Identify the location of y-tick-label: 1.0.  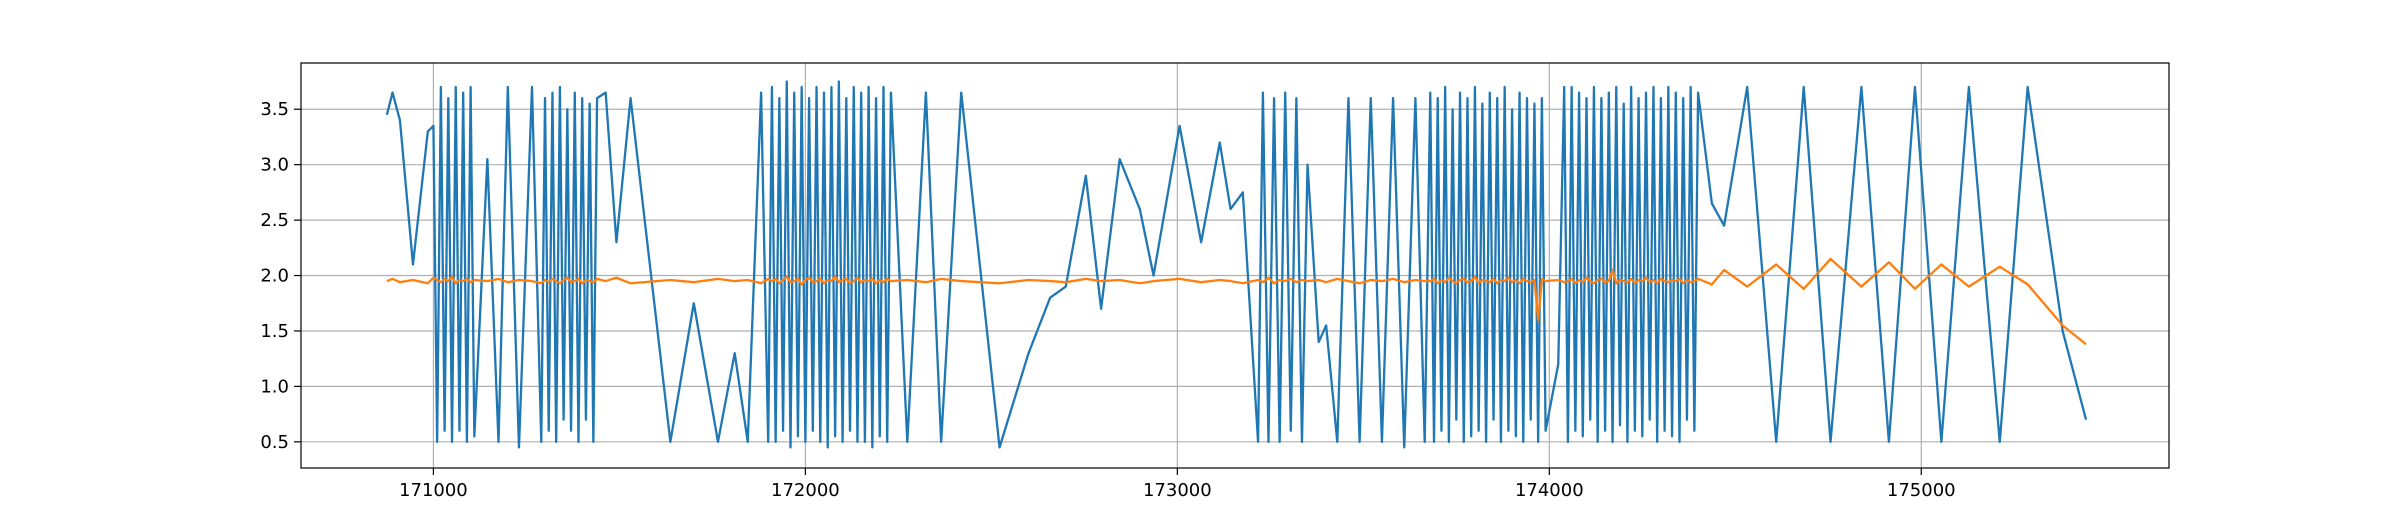
(274, 386).